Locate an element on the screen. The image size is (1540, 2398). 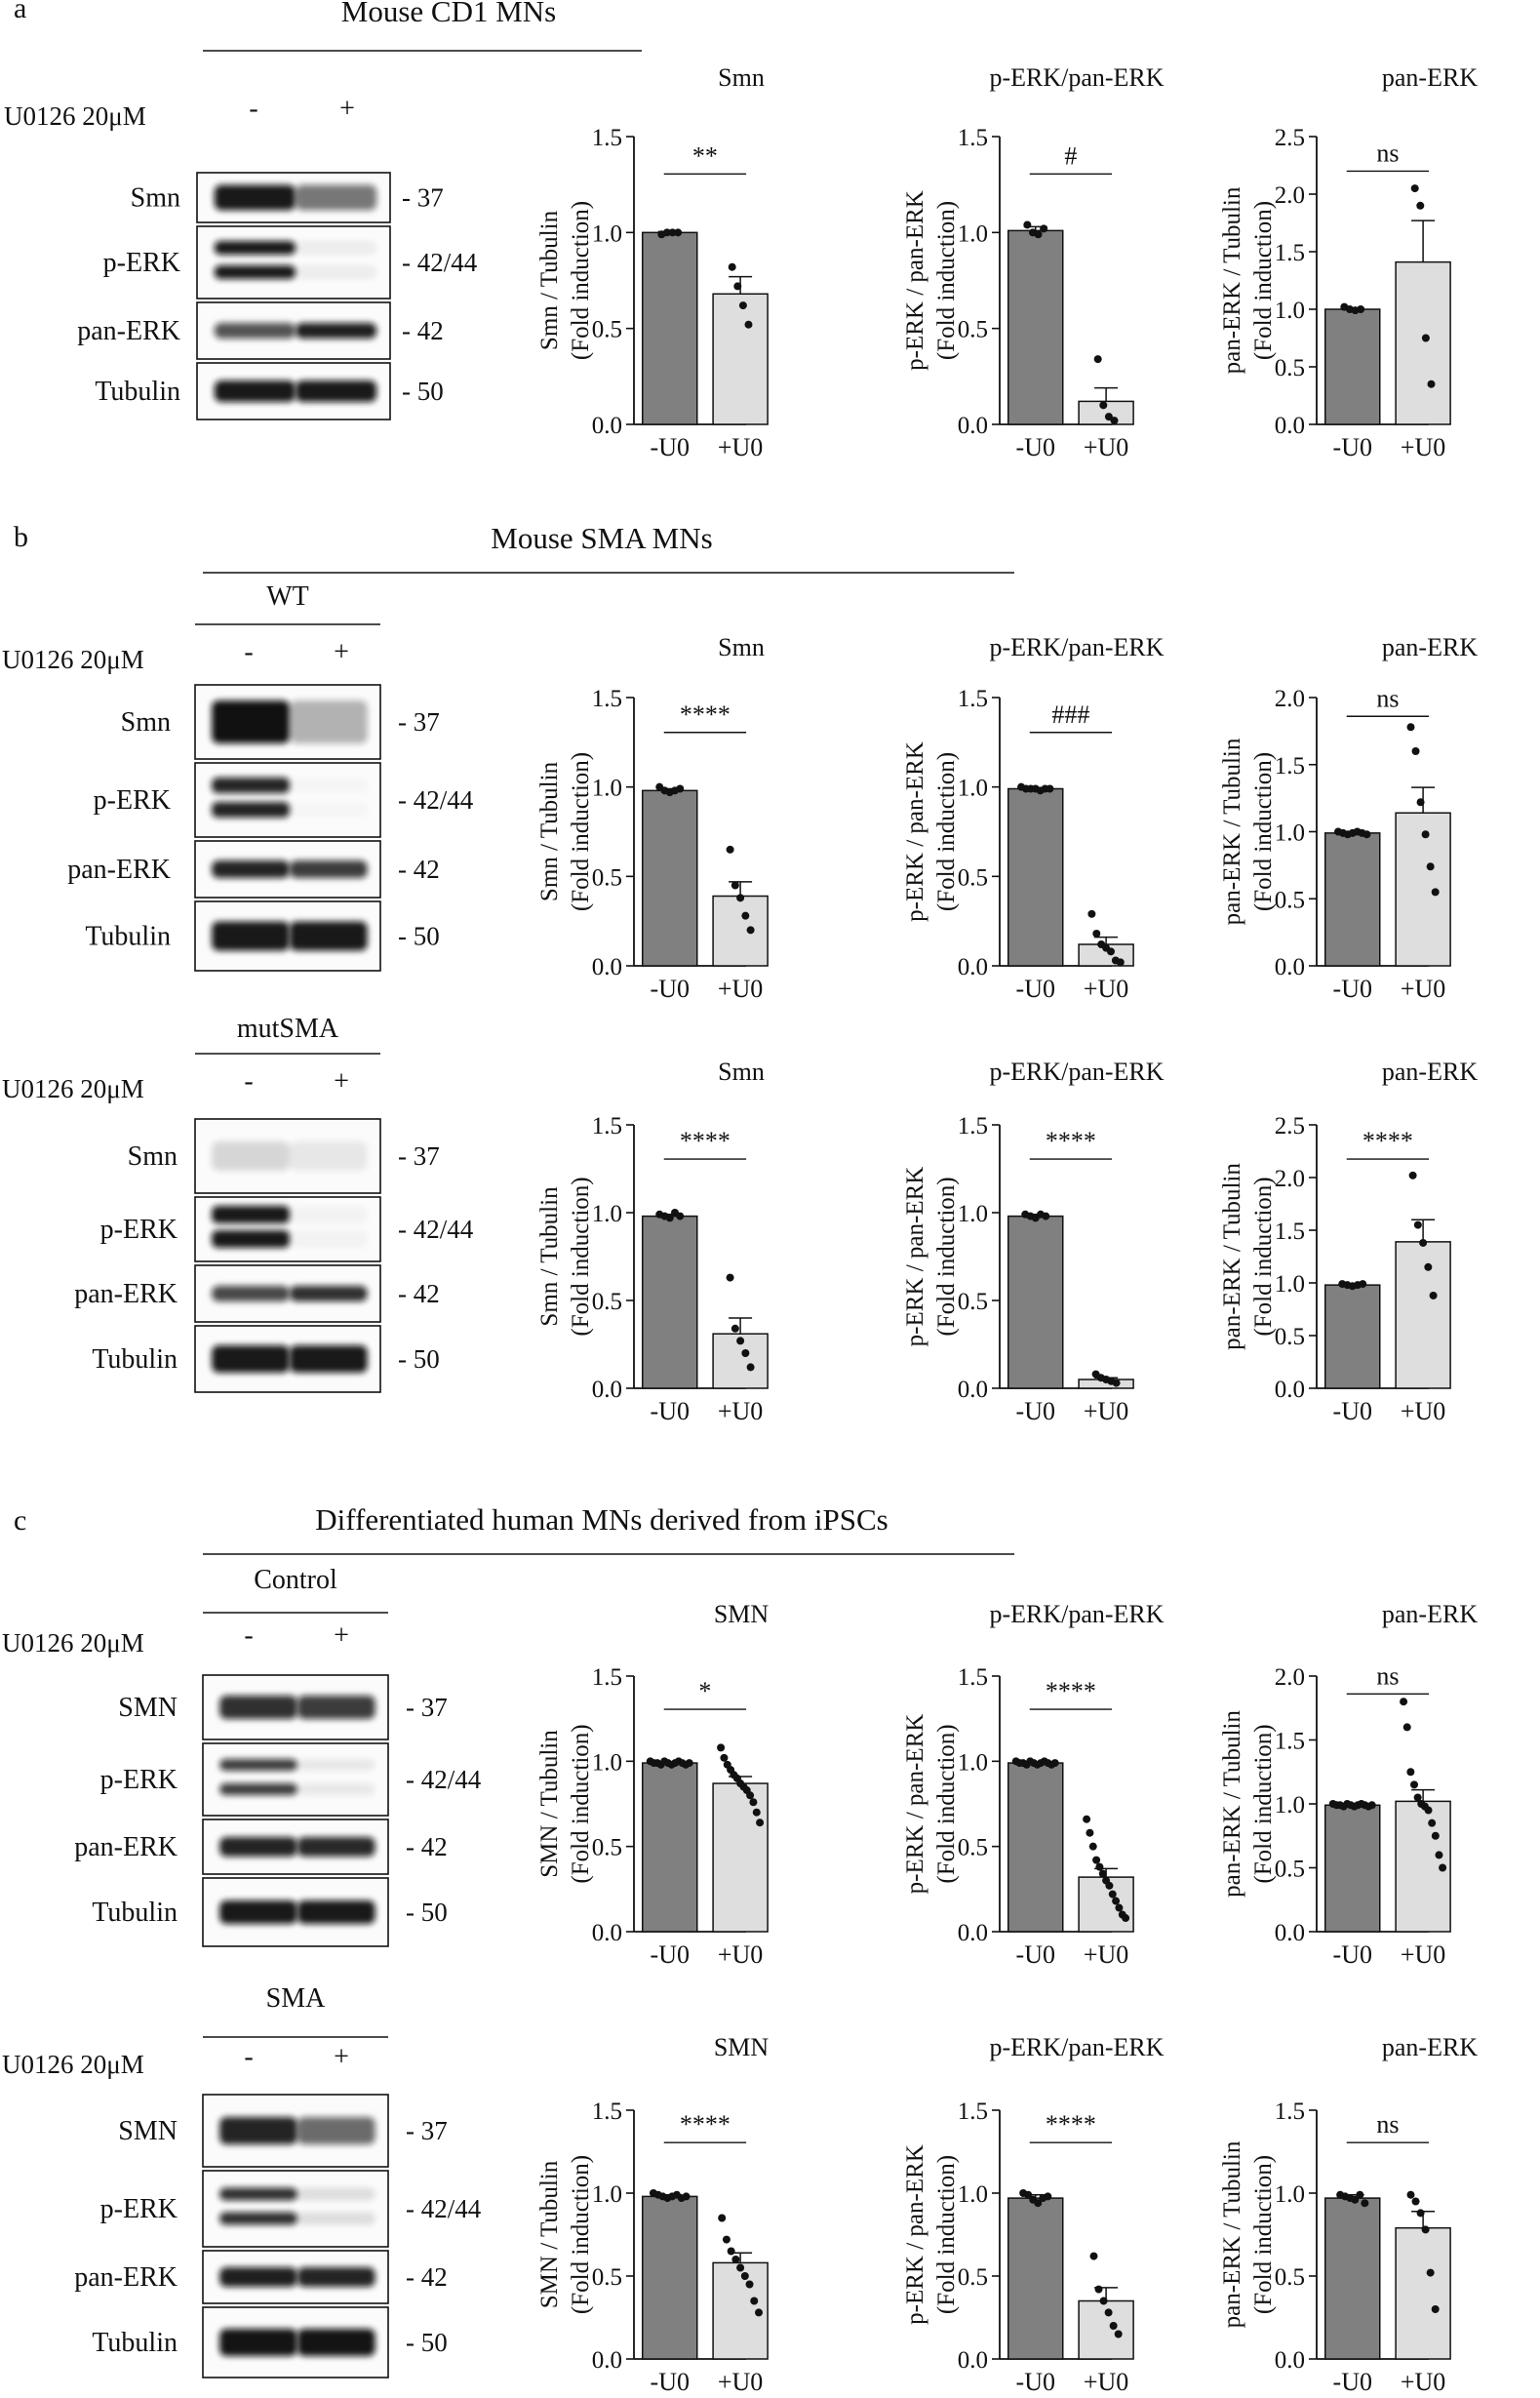
significance-label: ### is located at coordinates (1070, 714).